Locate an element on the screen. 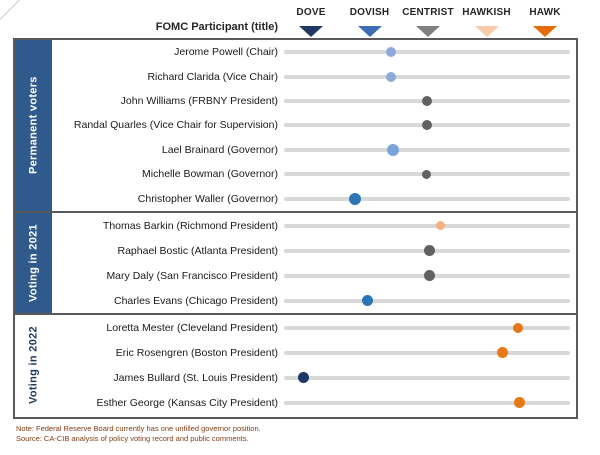 The height and width of the screenshot is (455, 600). scale-label-hawkish: HAWKISH is located at coordinates (486, 12).